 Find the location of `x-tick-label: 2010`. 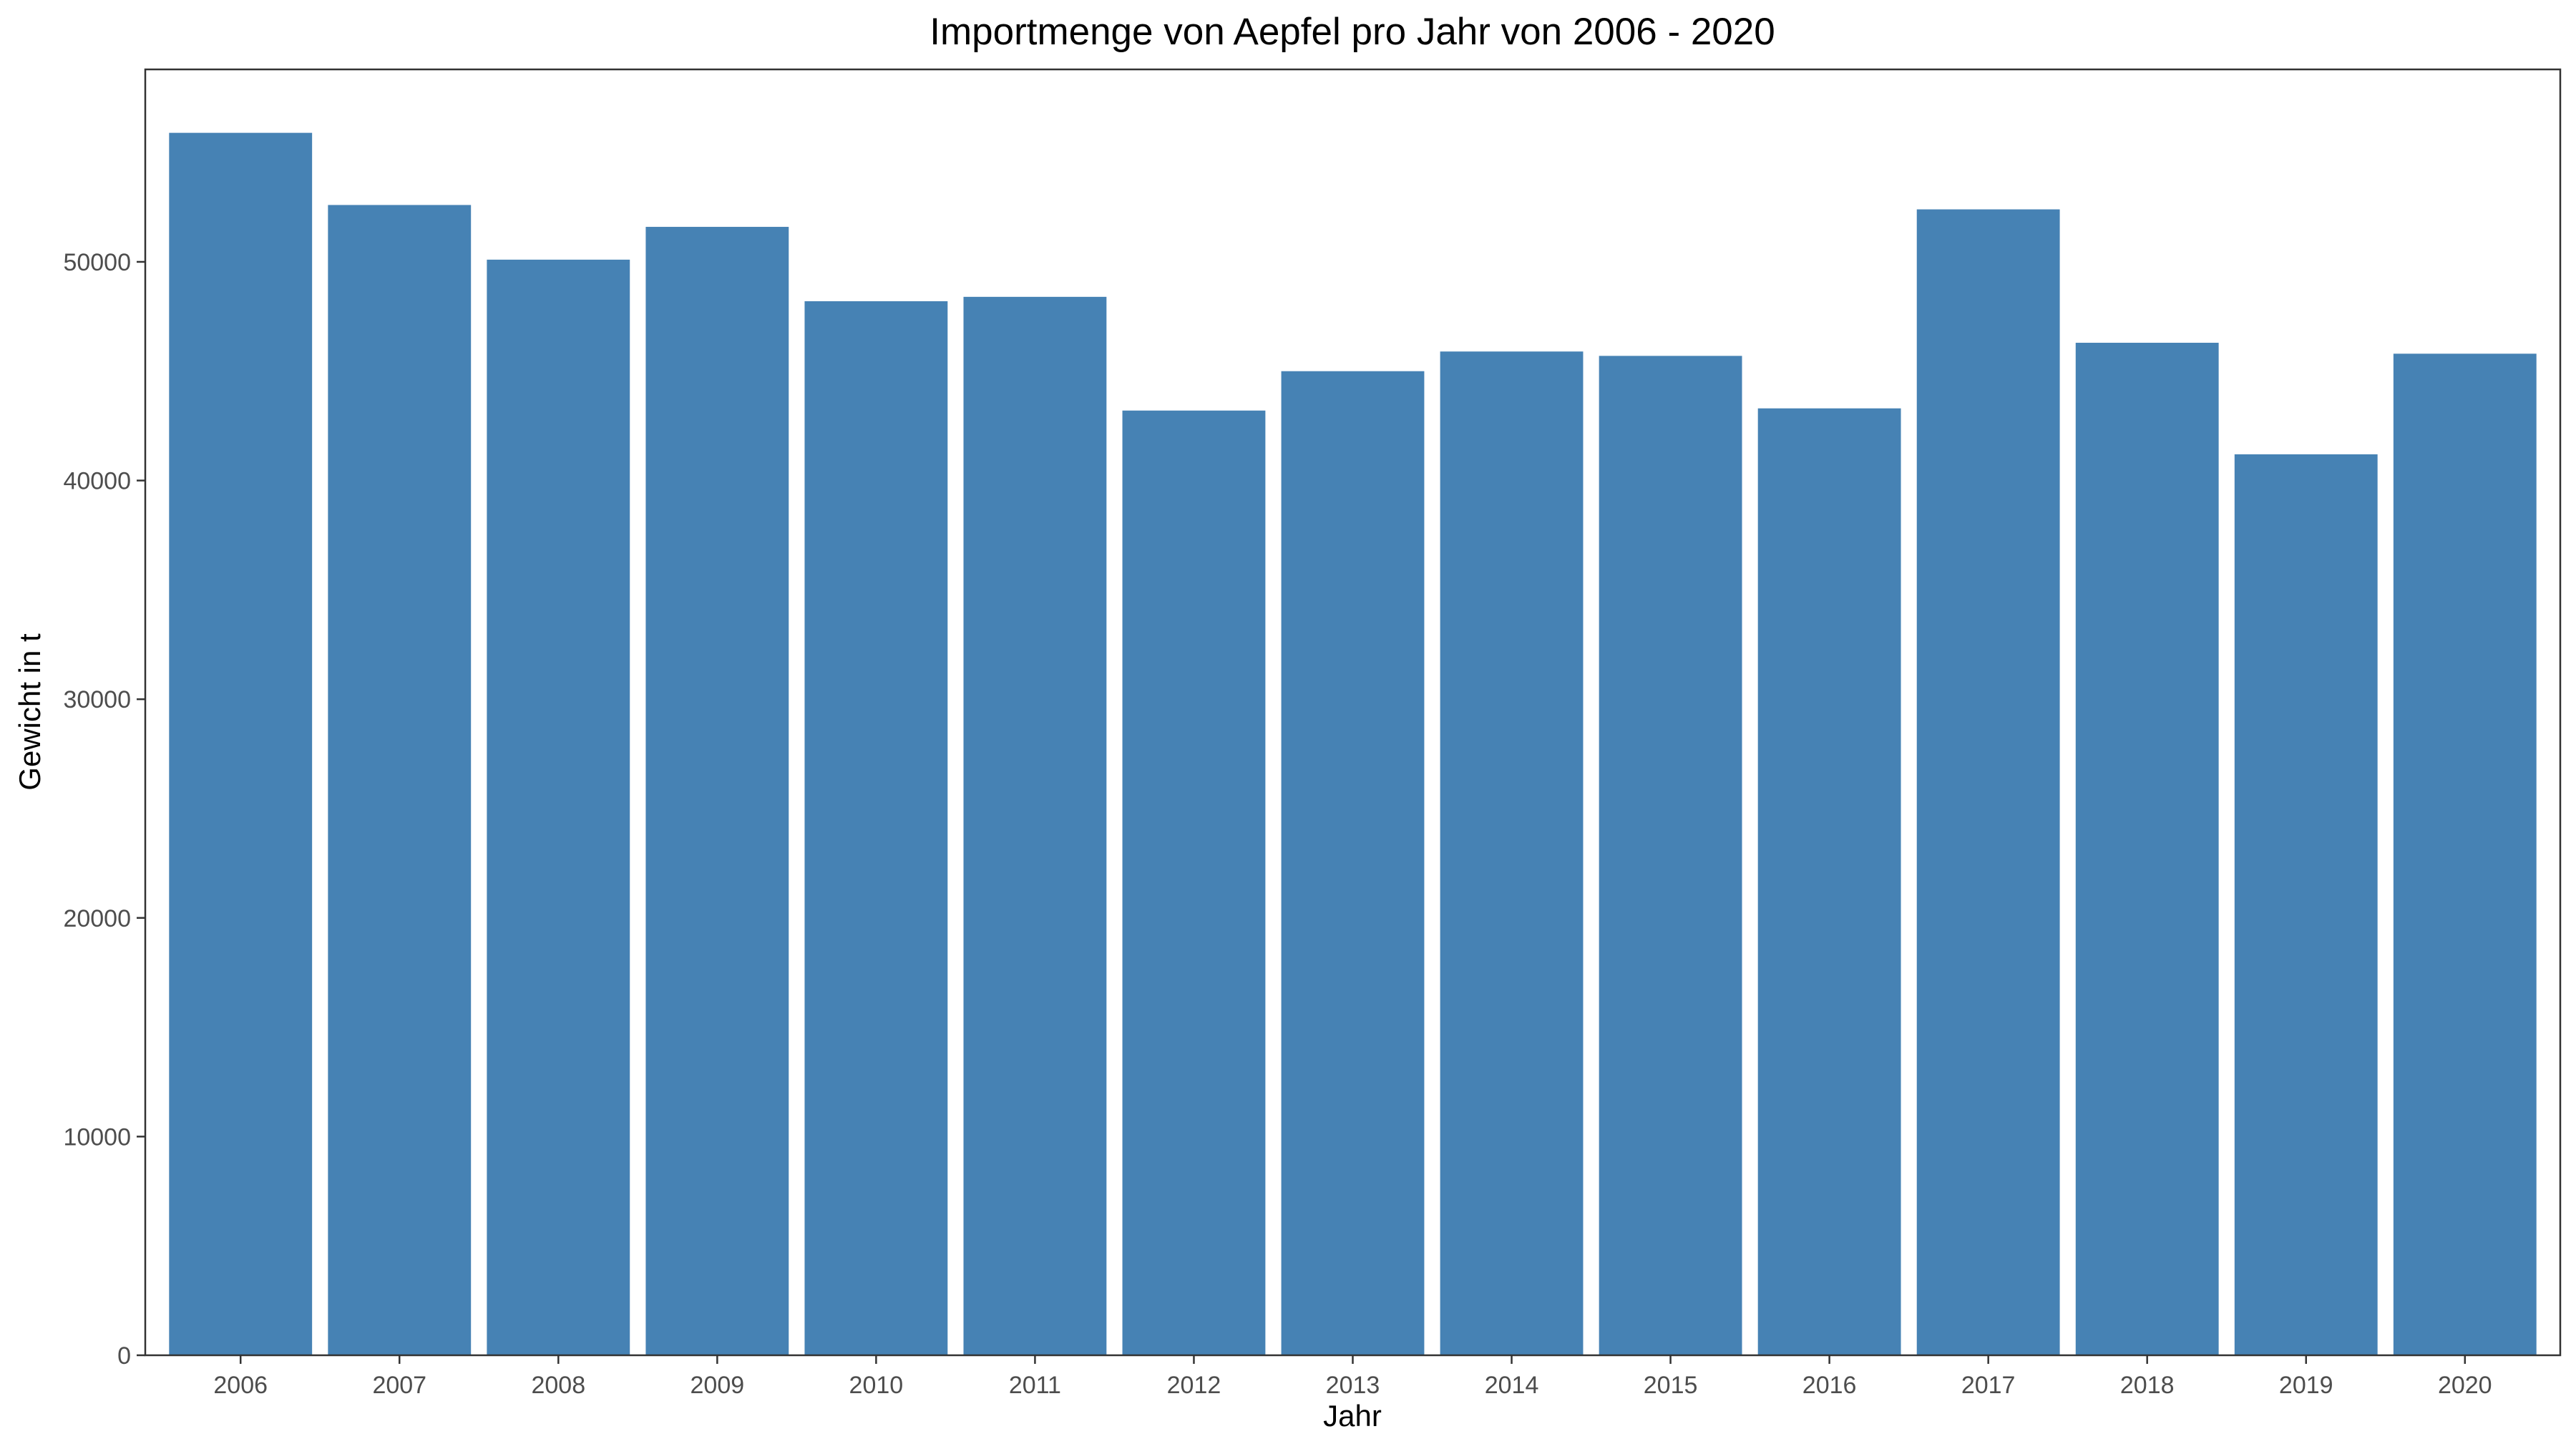

x-tick-label: 2010 is located at coordinates (876, 1385).